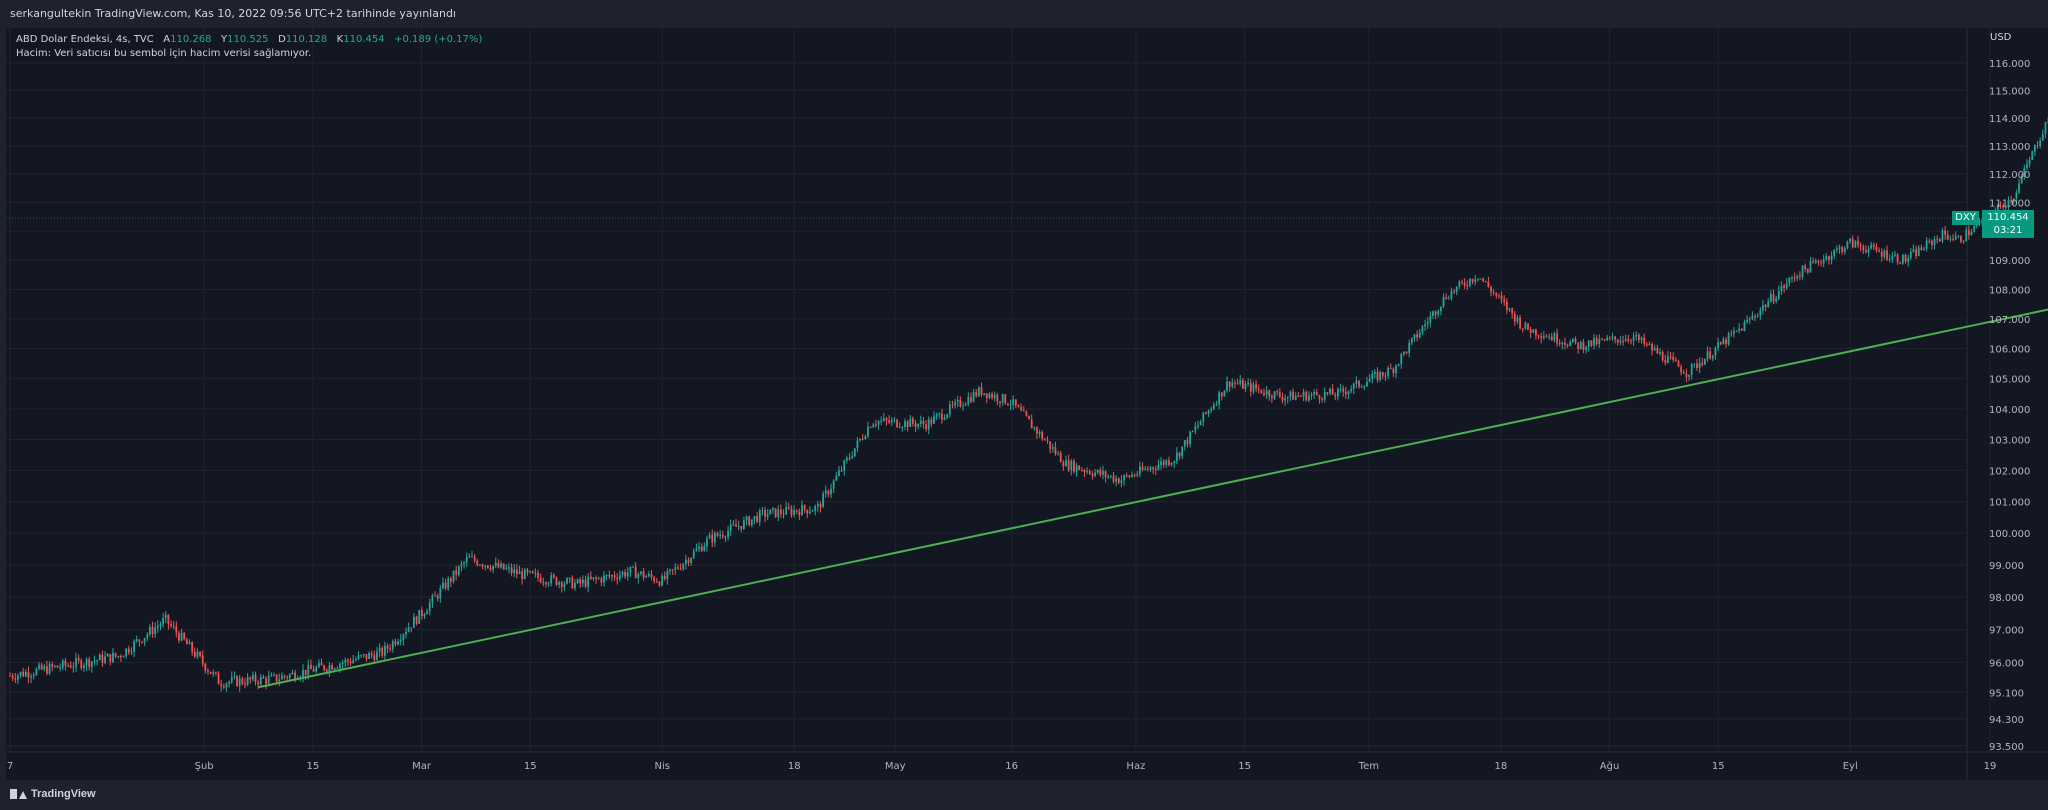  What do you see at coordinates (53, 794) in the screenshot?
I see `tradingview-logo: TradingView` at bounding box center [53, 794].